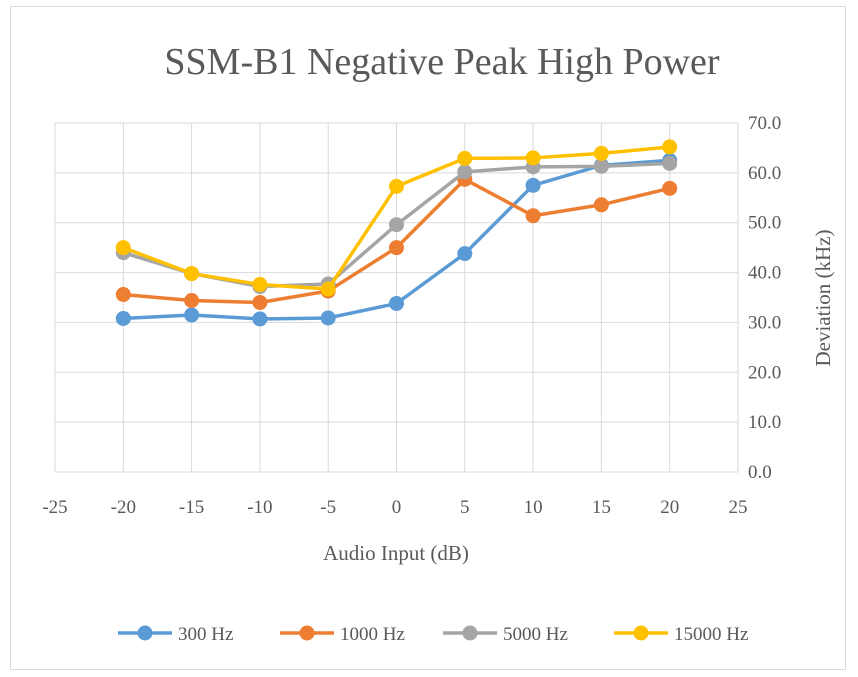 The width and height of the screenshot is (858, 677). I want to click on legend-label: 300 Hz, so click(205, 634).